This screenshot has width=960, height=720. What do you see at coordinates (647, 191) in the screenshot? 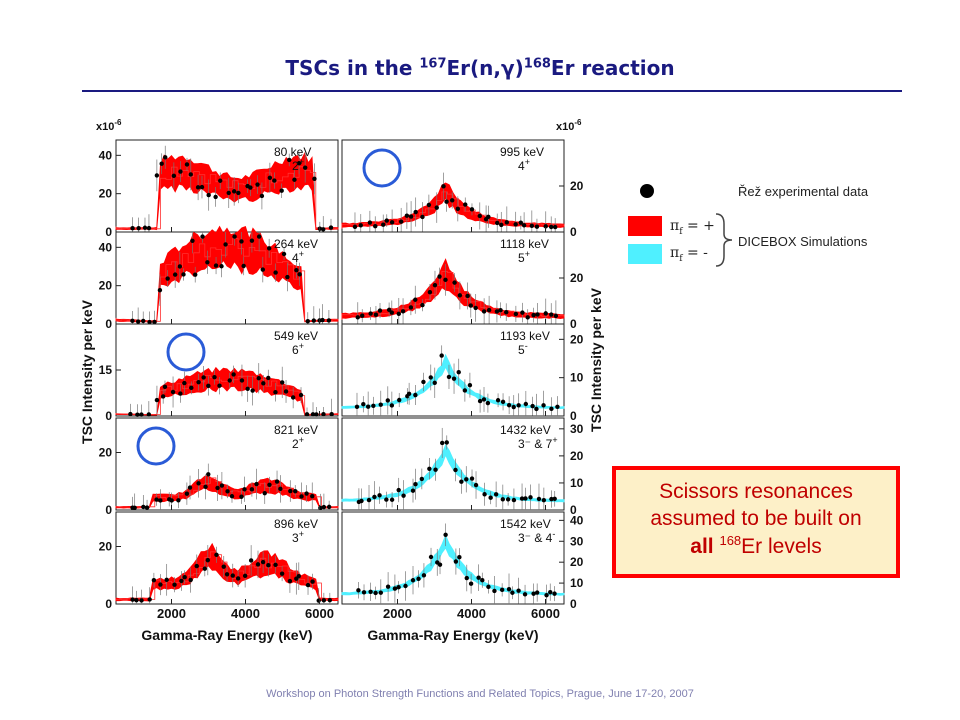
I see `legend-data-marker` at bounding box center [647, 191].